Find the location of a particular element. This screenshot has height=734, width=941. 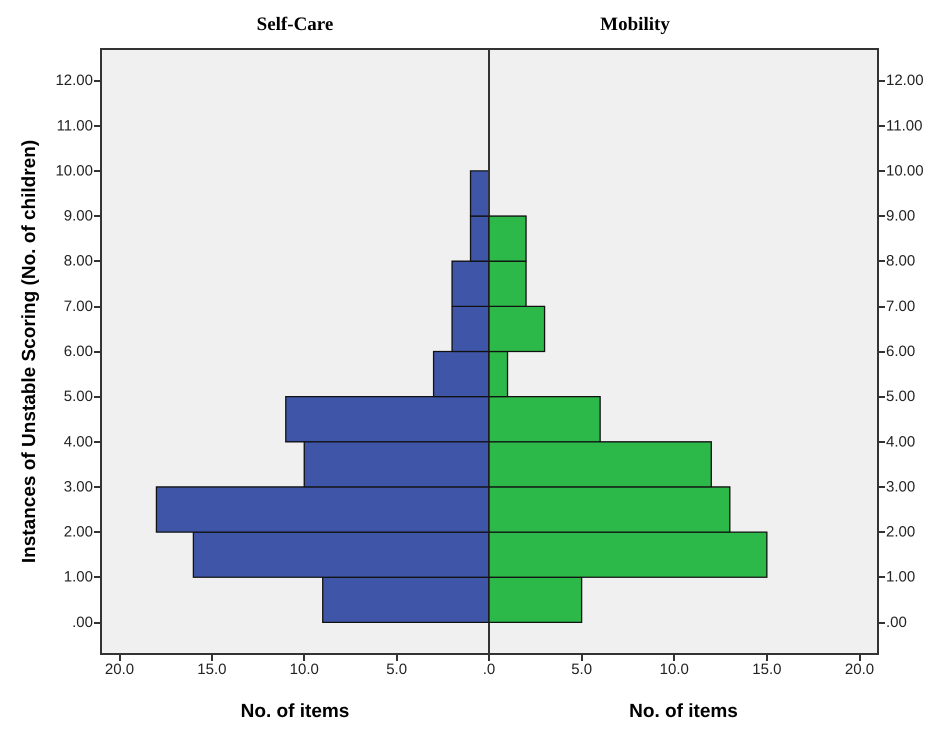

x-tick-label: .0 is located at coordinates (489, 669).